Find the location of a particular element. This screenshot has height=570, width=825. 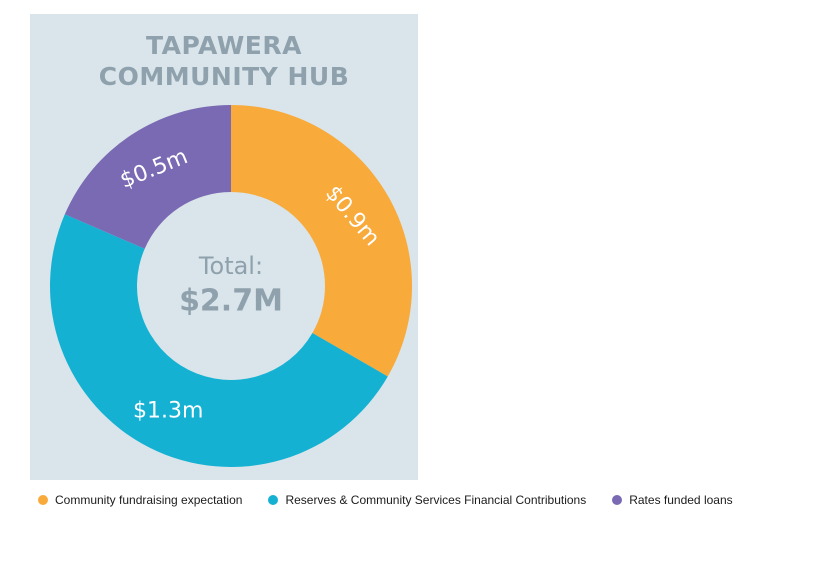

chart-title: TAPAWERA COMMUNITY HUB is located at coordinates (224, 61).